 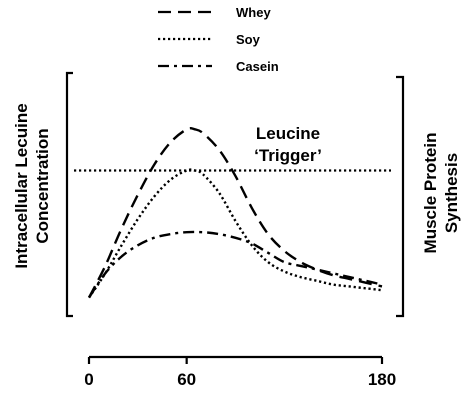 What do you see at coordinates (400, 196) in the screenshot?
I see `right-axis-bracket` at bounding box center [400, 196].